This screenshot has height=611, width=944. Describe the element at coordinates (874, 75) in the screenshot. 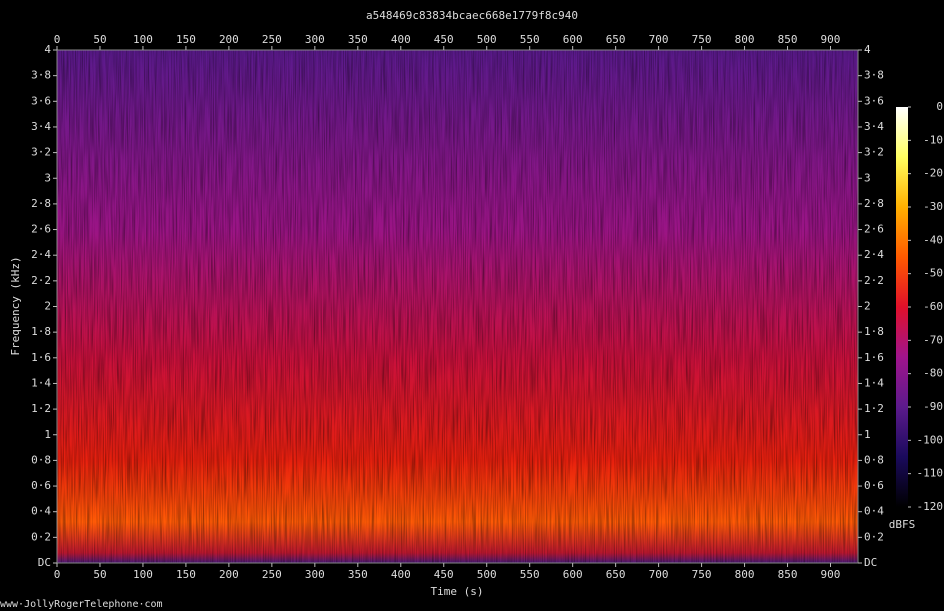

I see `y-tick-label-right: 3·8` at that location.